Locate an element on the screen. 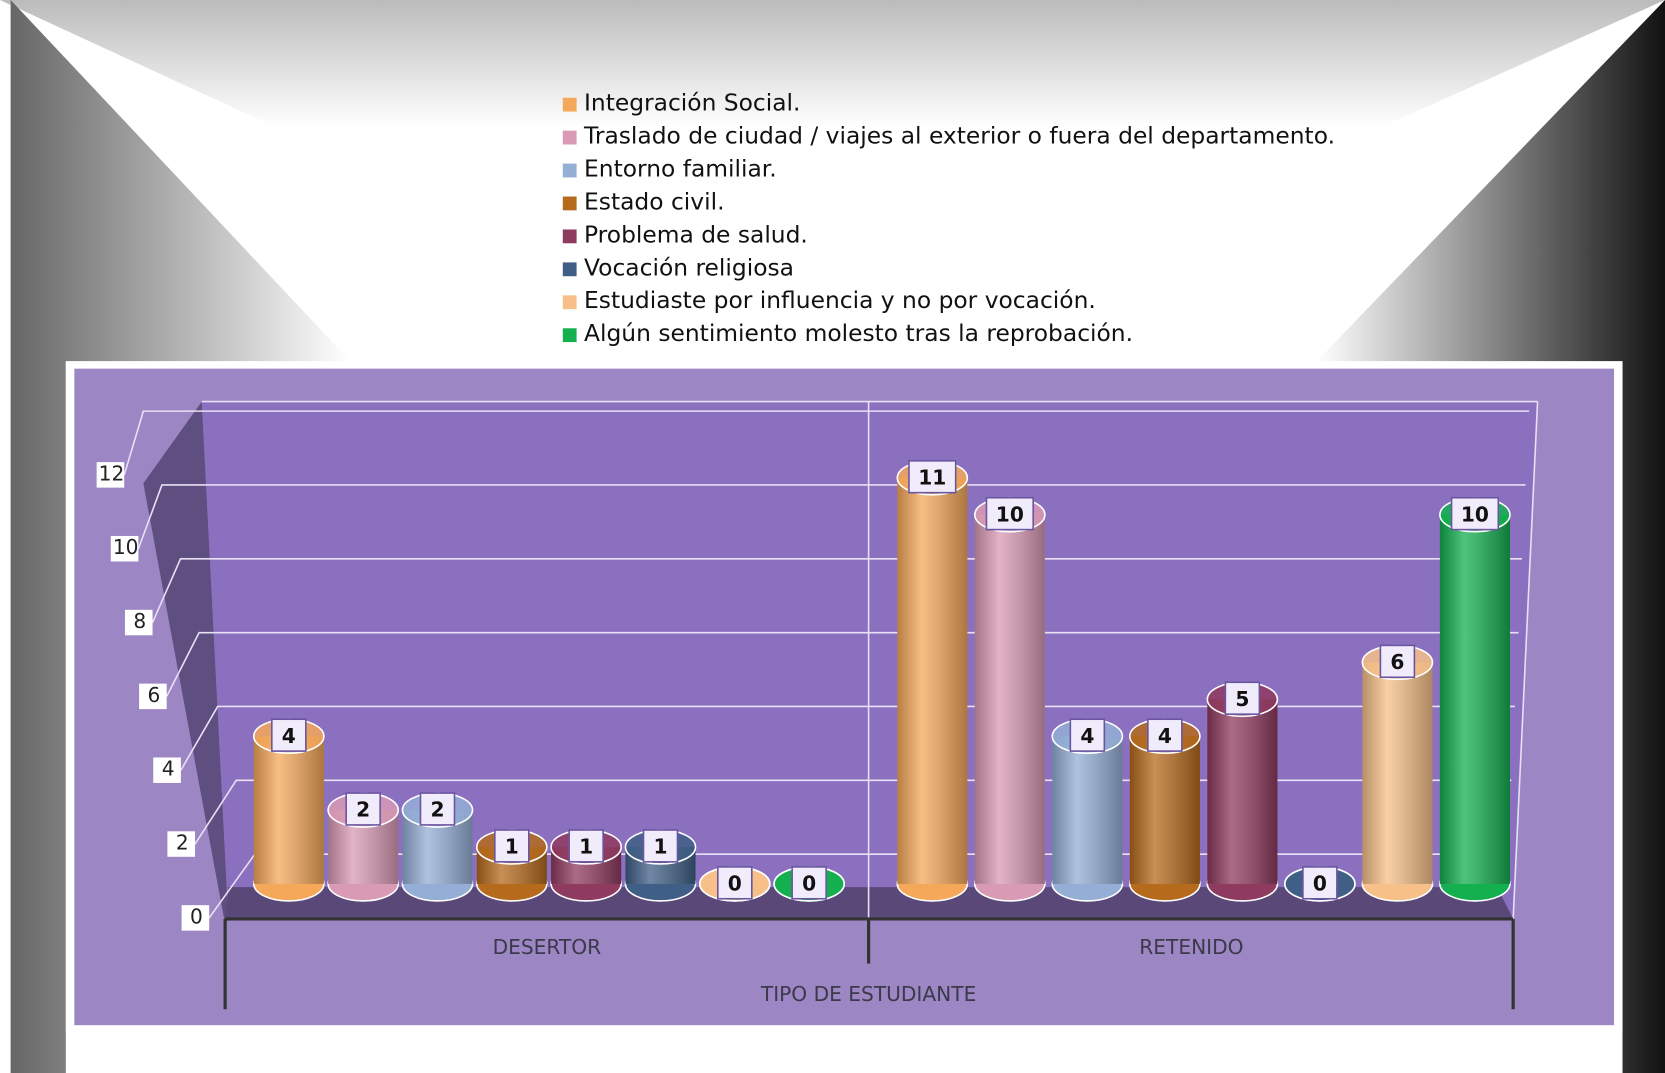 The image size is (1665, 1073). y-tick-label: 8 is located at coordinates (139, 621).